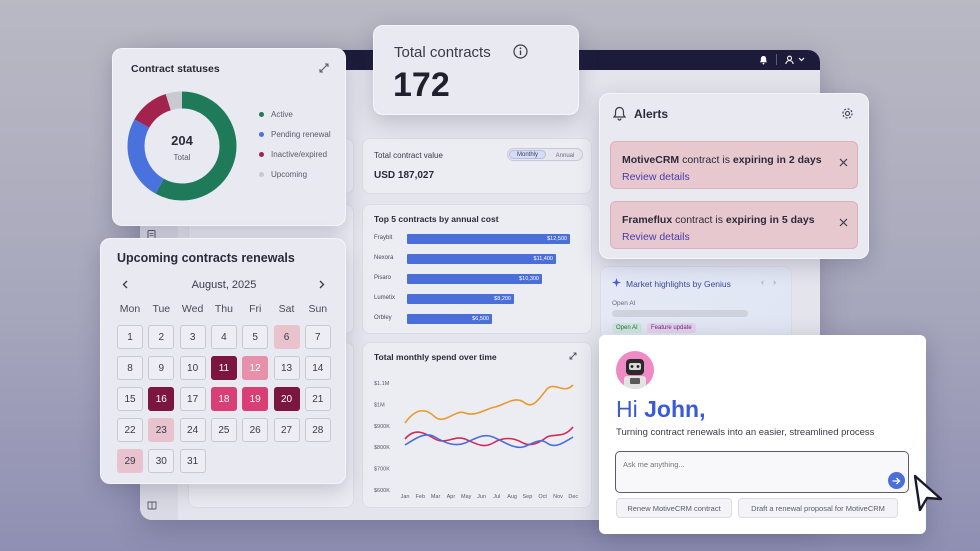  What do you see at coordinates (651, 160) in the screenshot?
I see `alert-contract-name: MotiveCRM` at bounding box center [651, 160].